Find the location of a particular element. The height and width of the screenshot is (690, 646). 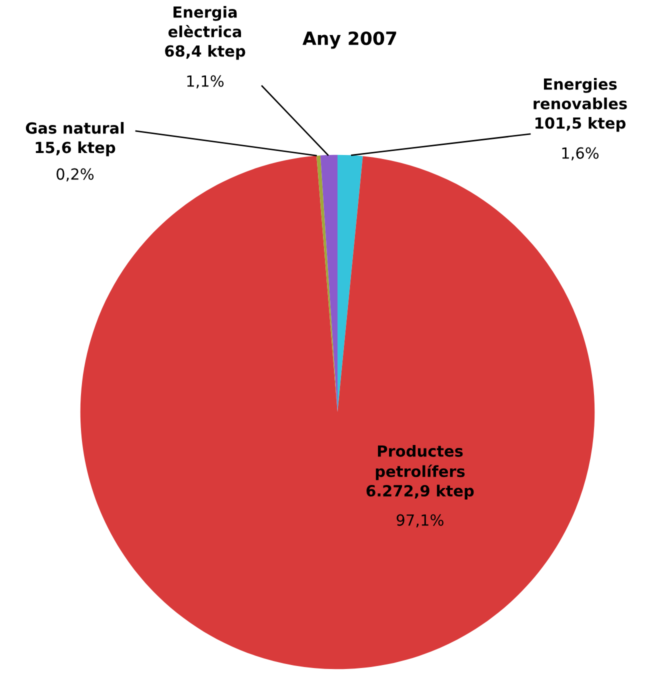

text: Any 2007 is located at coordinates (349, 40).